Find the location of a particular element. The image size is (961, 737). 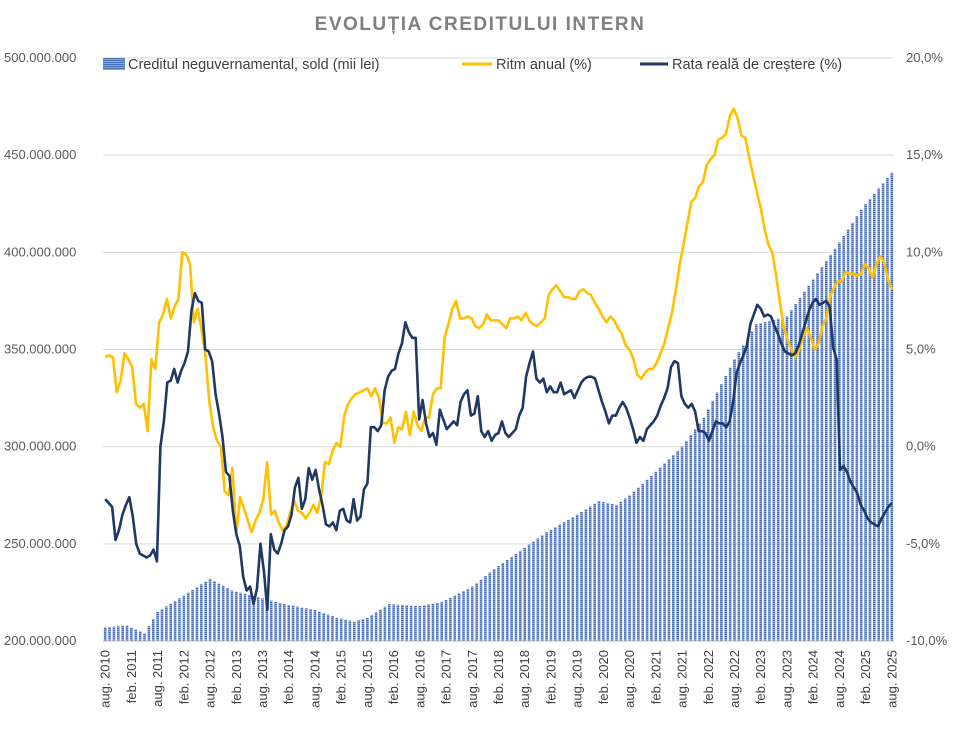

y-right-tick-label: 20,0% is located at coordinates (924, 57).